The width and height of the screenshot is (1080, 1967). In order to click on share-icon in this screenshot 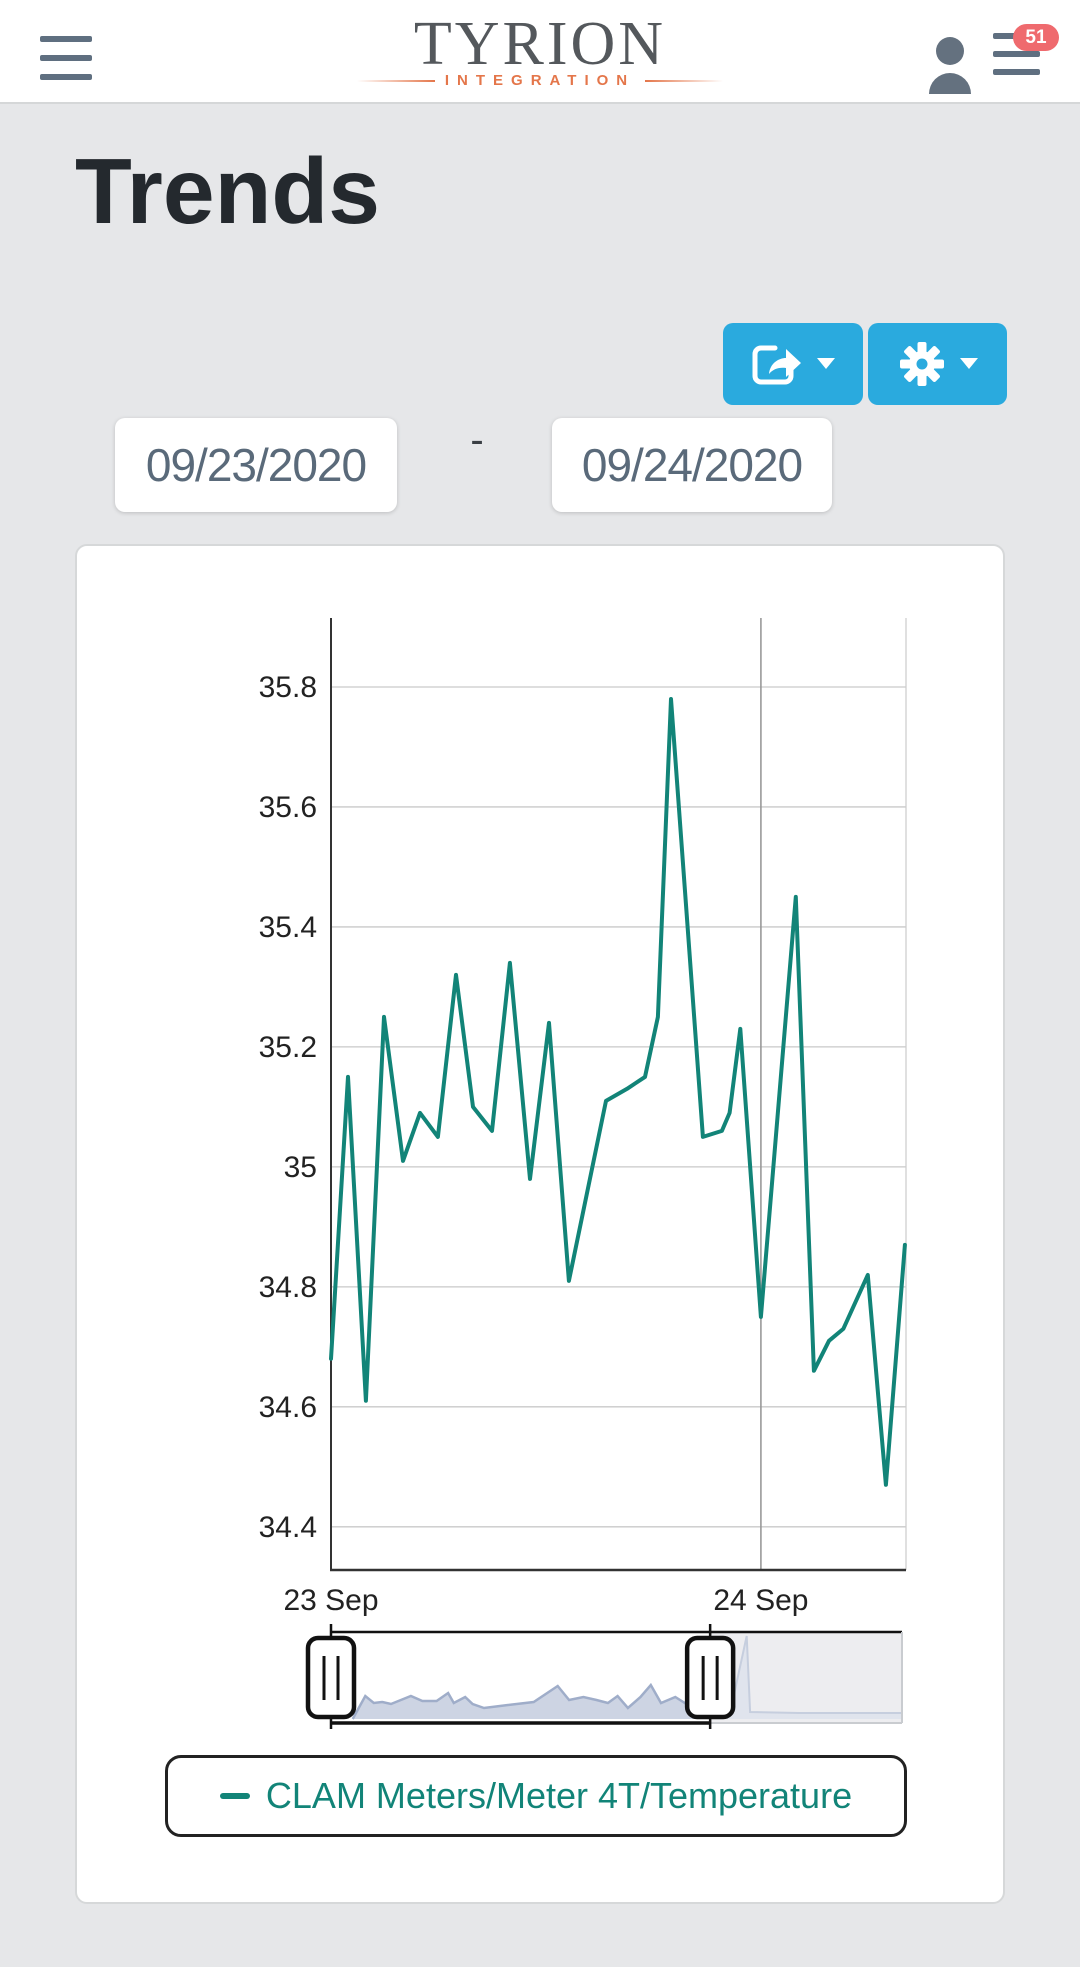, I will do `click(776, 365)`.